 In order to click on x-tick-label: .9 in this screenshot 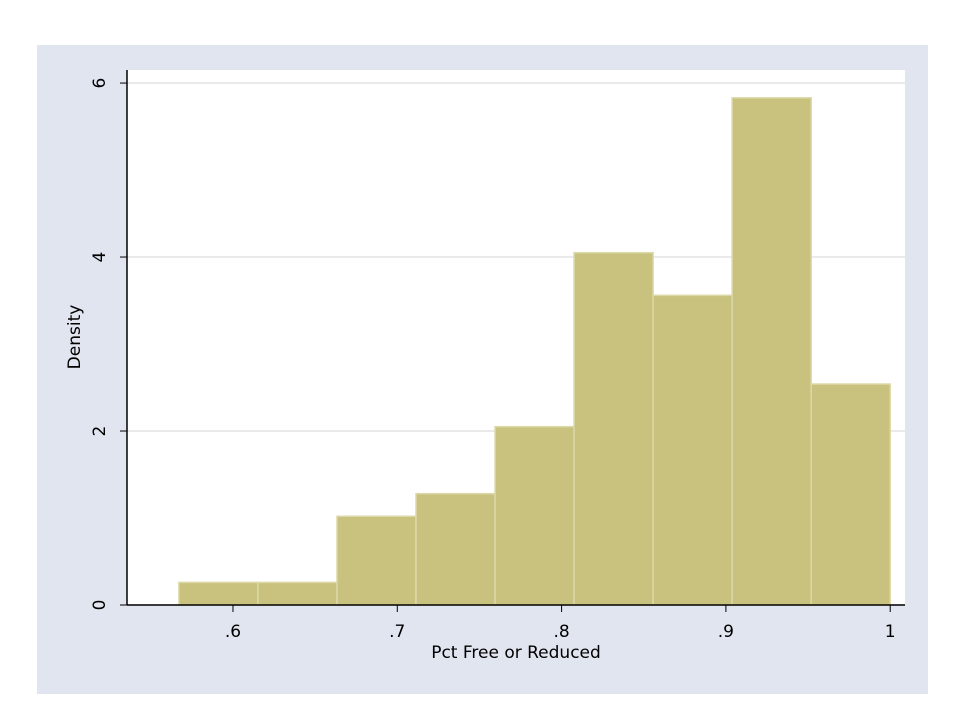, I will do `click(726, 632)`.